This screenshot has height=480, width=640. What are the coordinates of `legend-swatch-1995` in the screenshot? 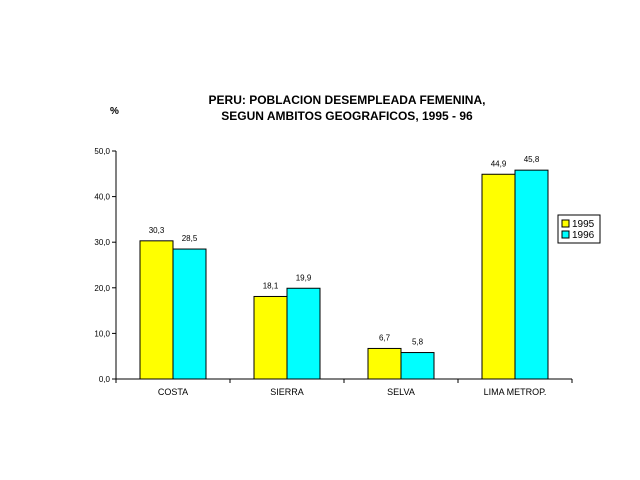 It's located at (565, 223).